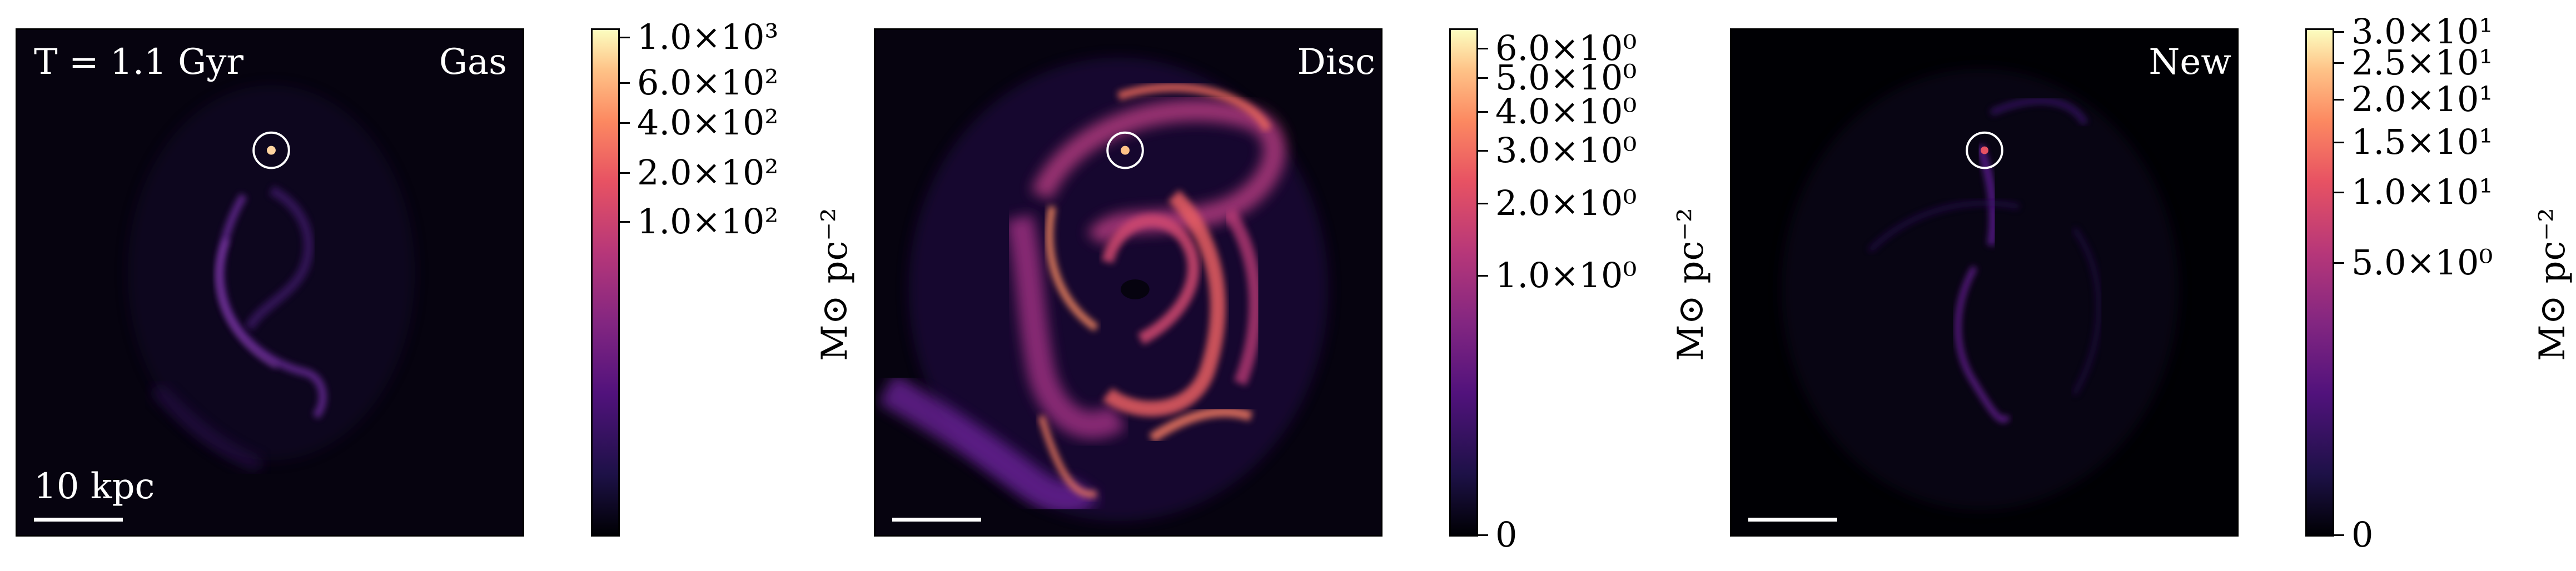 The image size is (2576, 571). What do you see at coordinates (1336, 63) in the screenshot?
I see `component-label: Disc` at bounding box center [1336, 63].